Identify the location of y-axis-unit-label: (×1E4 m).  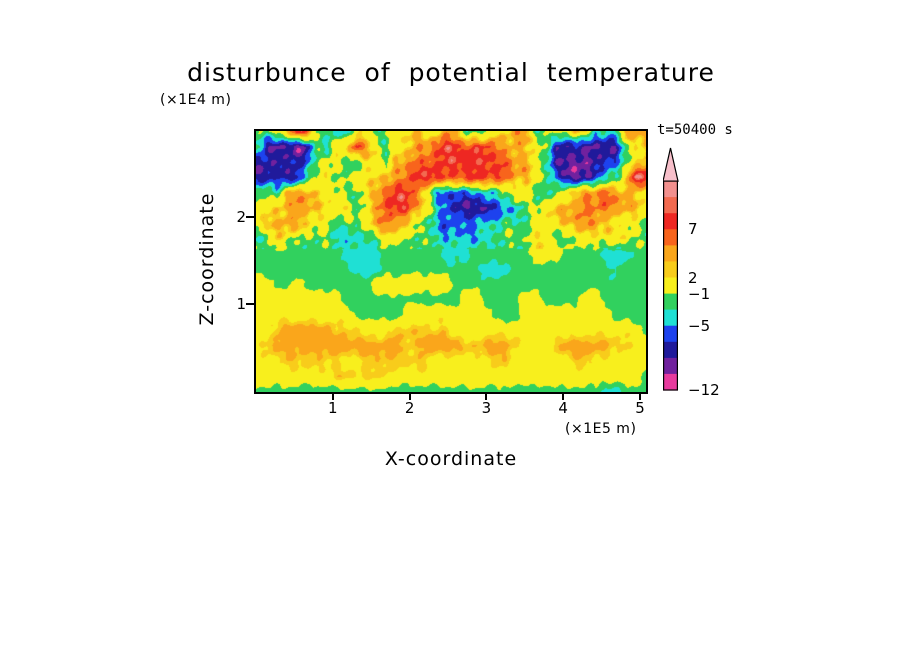
(196, 100).